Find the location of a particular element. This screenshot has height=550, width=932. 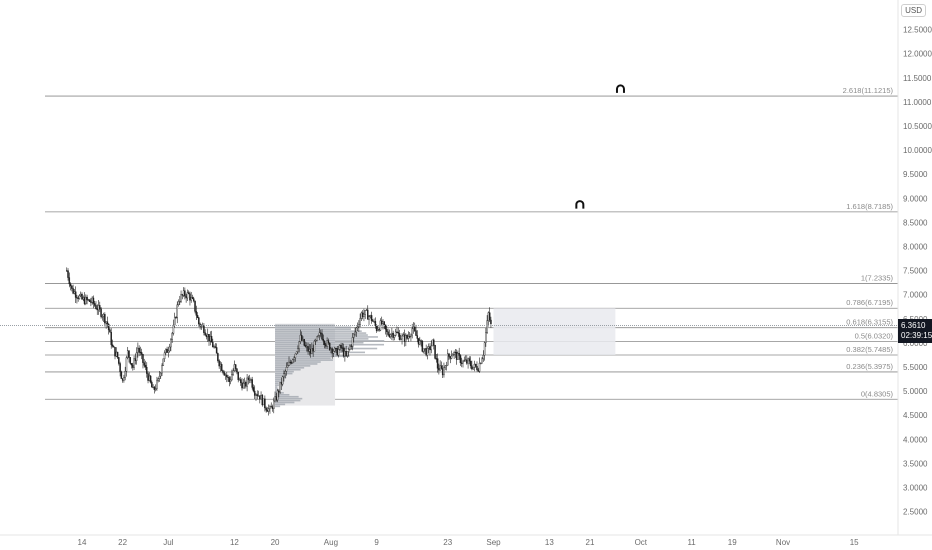

projection-rect is located at coordinates (554, 331).